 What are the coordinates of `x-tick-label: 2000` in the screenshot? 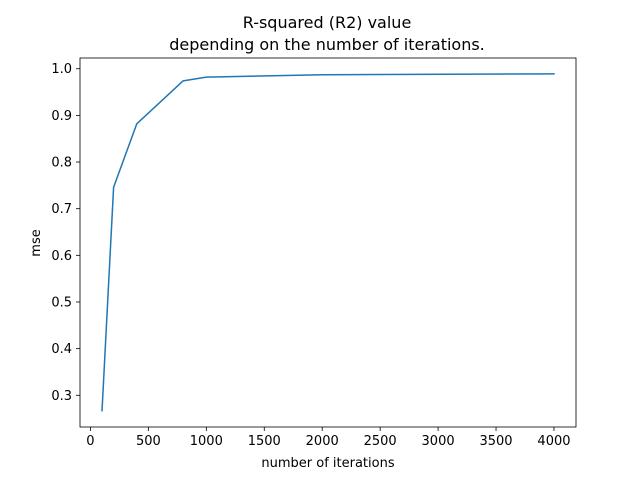 It's located at (322, 441).